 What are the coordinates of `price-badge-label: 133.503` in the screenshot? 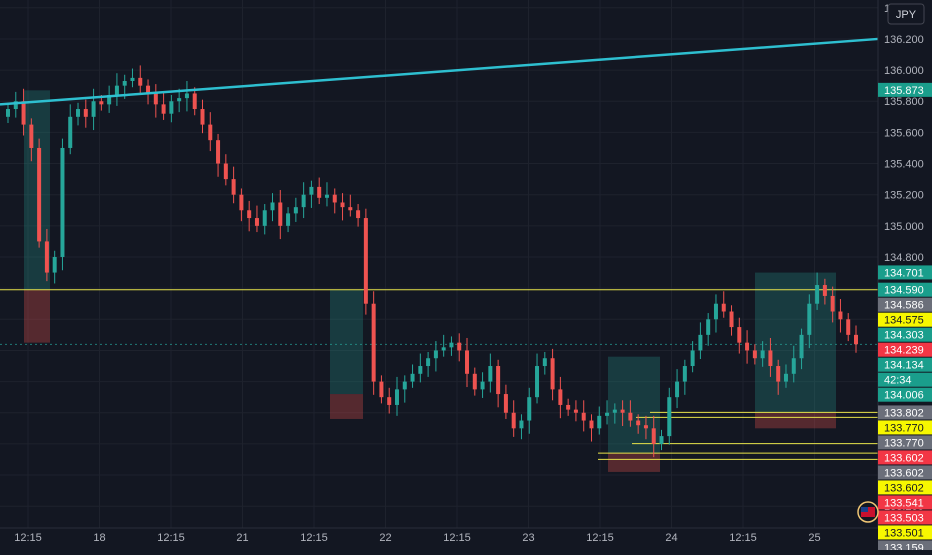 It's located at (904, 518).